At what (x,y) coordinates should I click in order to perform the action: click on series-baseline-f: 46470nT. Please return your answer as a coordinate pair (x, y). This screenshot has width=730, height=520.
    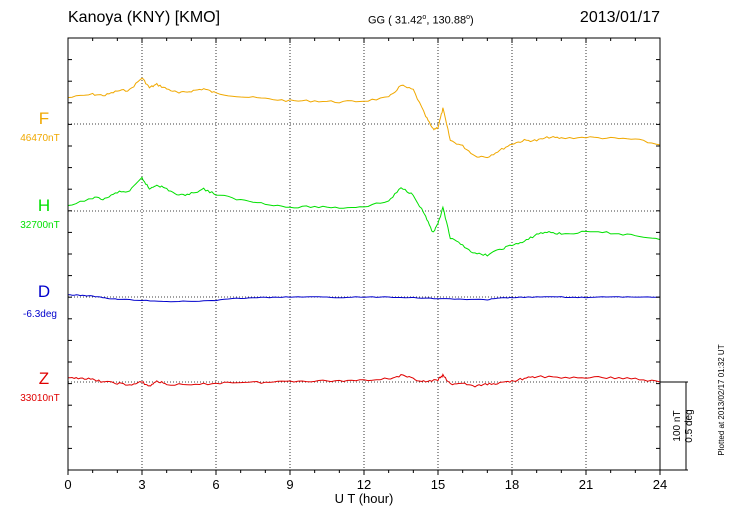
    Looking at the image, I should click on (39, 138).